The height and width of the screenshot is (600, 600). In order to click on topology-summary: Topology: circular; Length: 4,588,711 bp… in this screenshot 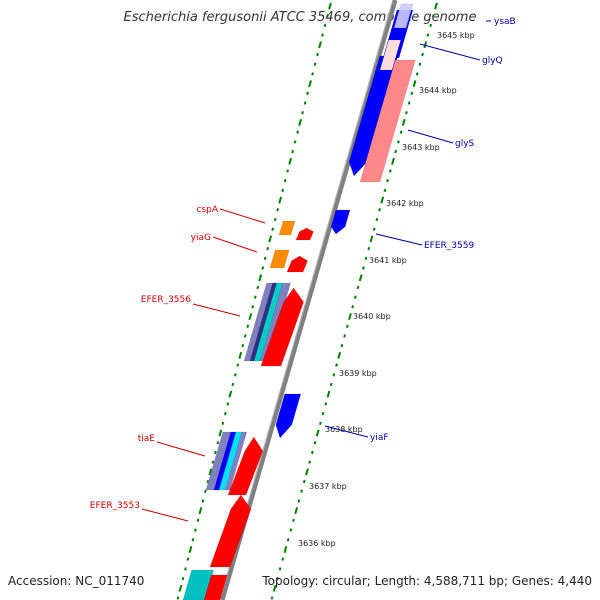, I will do `click(427, 581)`.